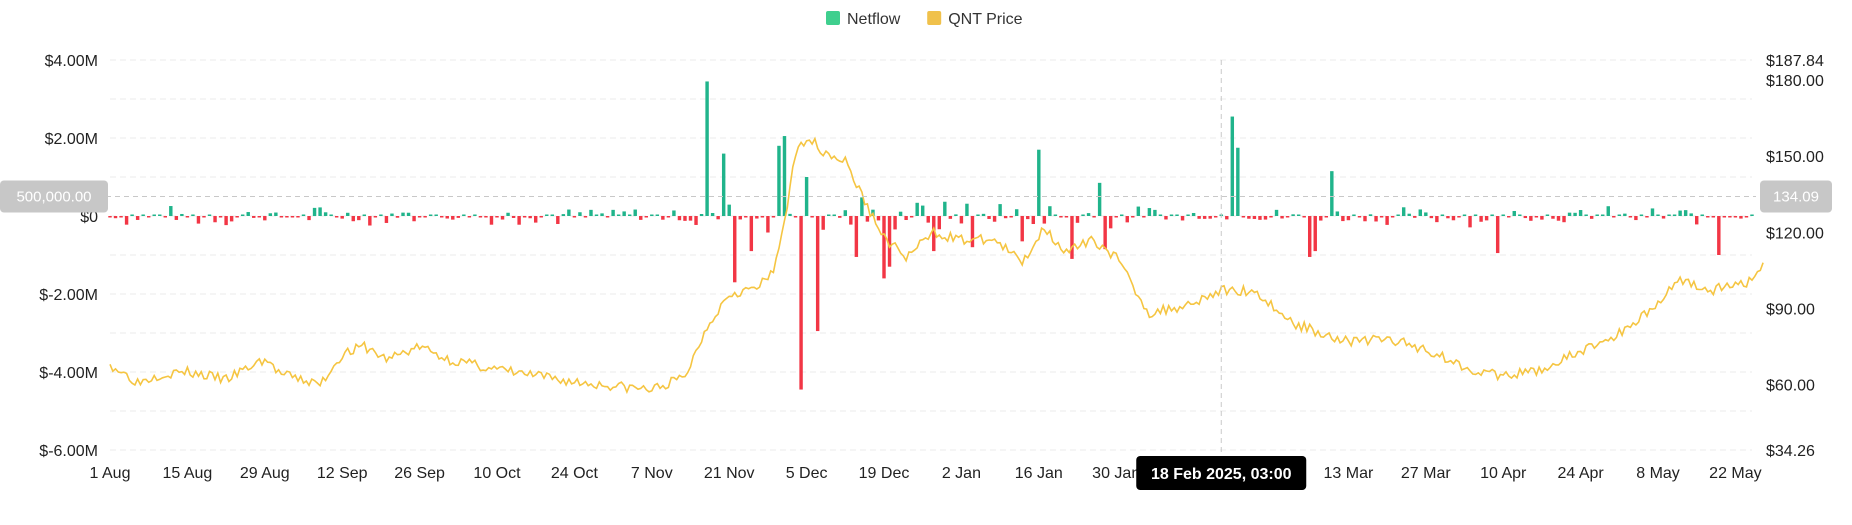 This screenshot has height=525, width=1852. What do you see at coordinates (1426, 473) in the screenshot?
I see `x-axis-tick: 27 Mar` at bounding box center [1426, 473].